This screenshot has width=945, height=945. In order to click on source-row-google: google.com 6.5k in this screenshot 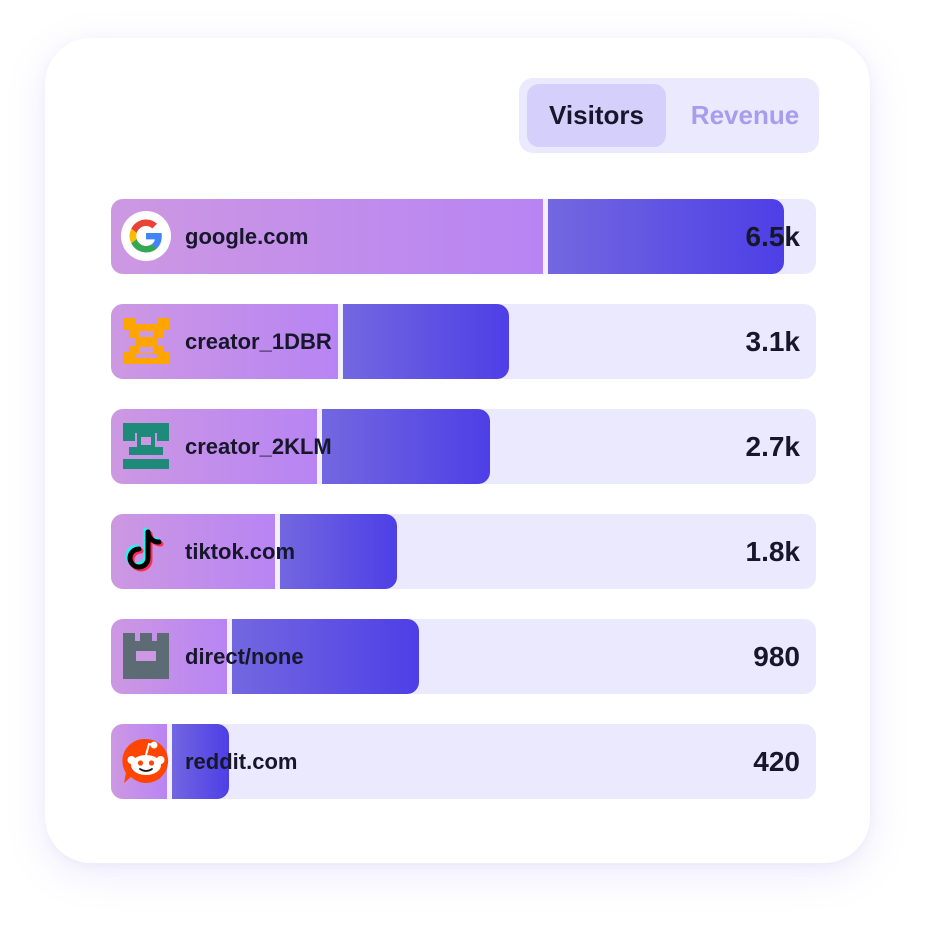, I will do `click(463, 236)`.